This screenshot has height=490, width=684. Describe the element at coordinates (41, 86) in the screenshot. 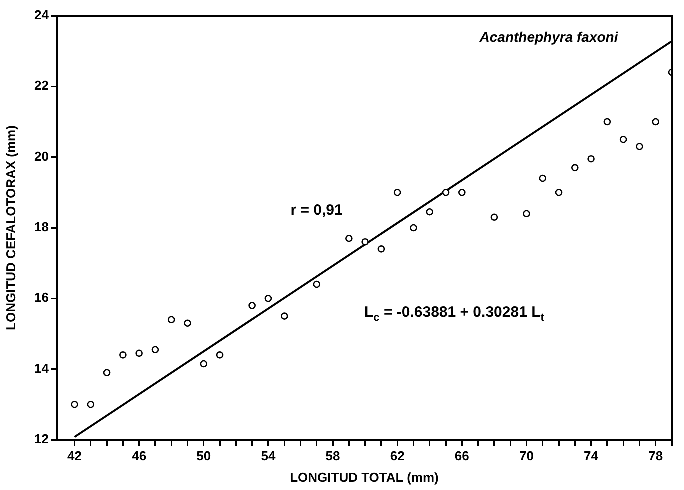

I see `y-tick-label: 22` at that location.